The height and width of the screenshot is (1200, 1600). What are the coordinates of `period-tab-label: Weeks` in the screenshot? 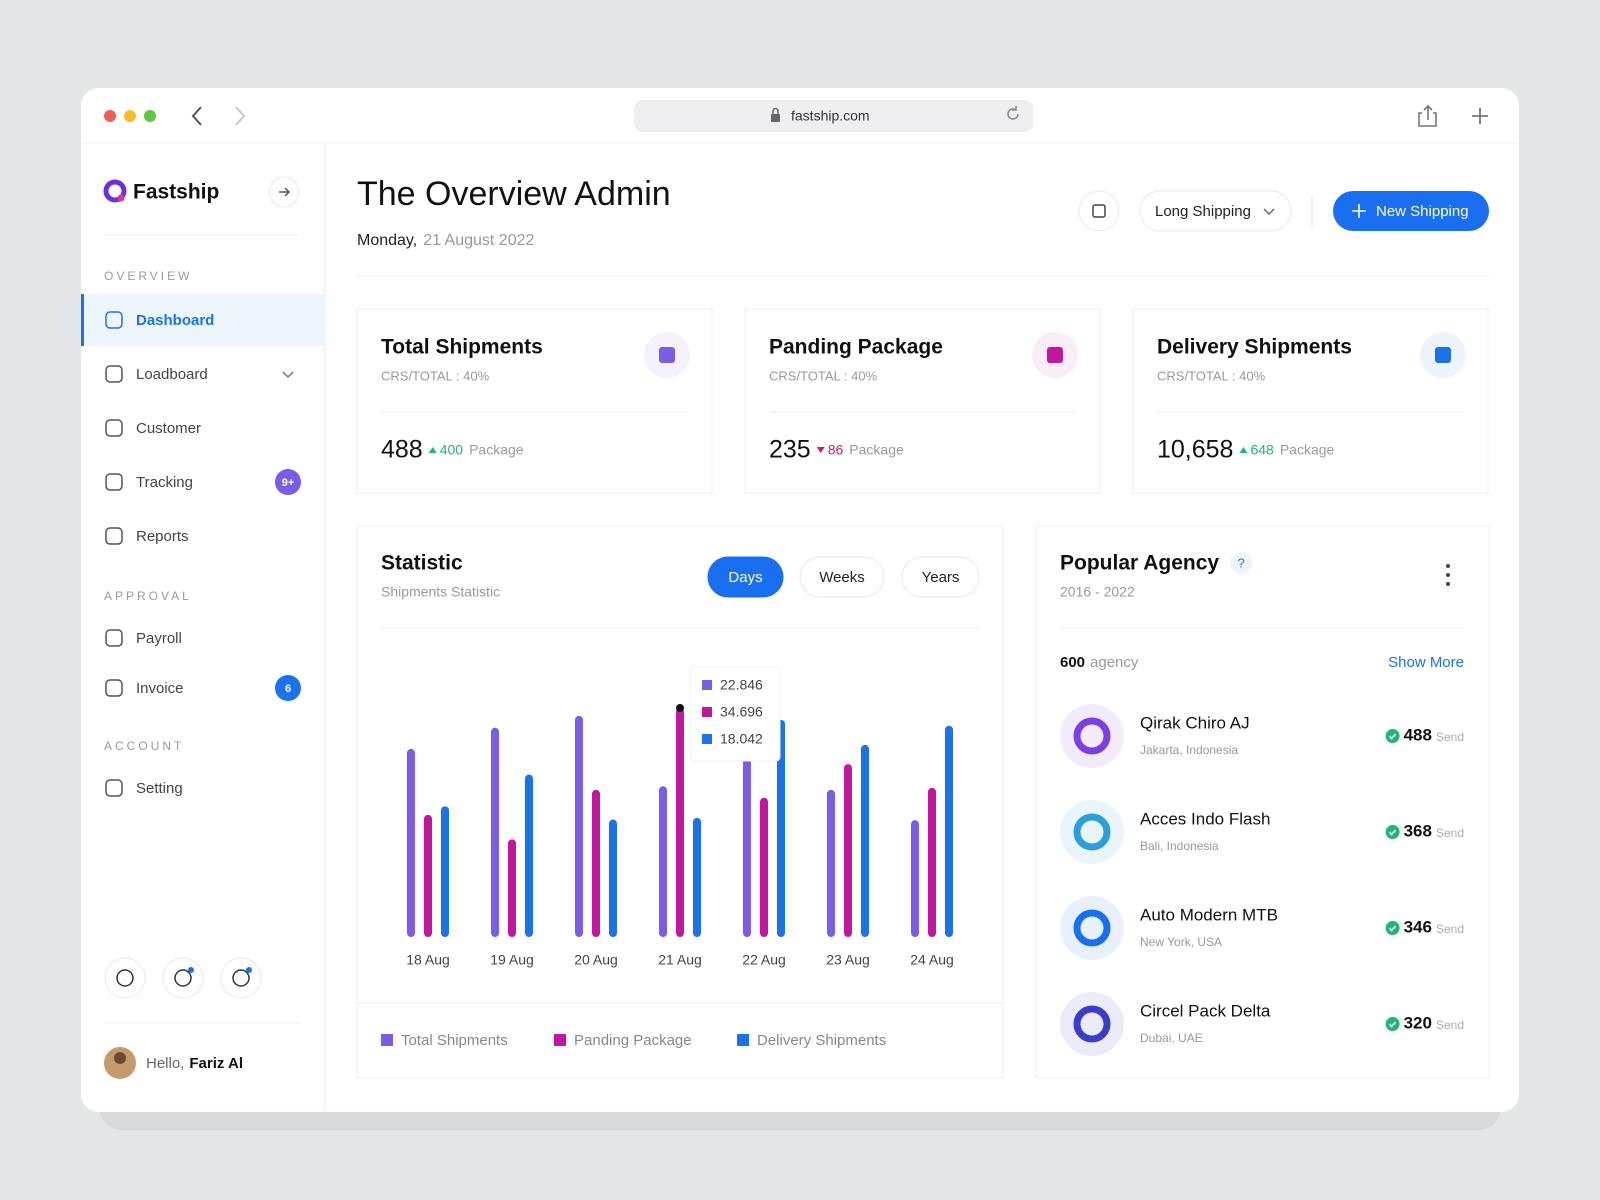 It's located at (842, 577).